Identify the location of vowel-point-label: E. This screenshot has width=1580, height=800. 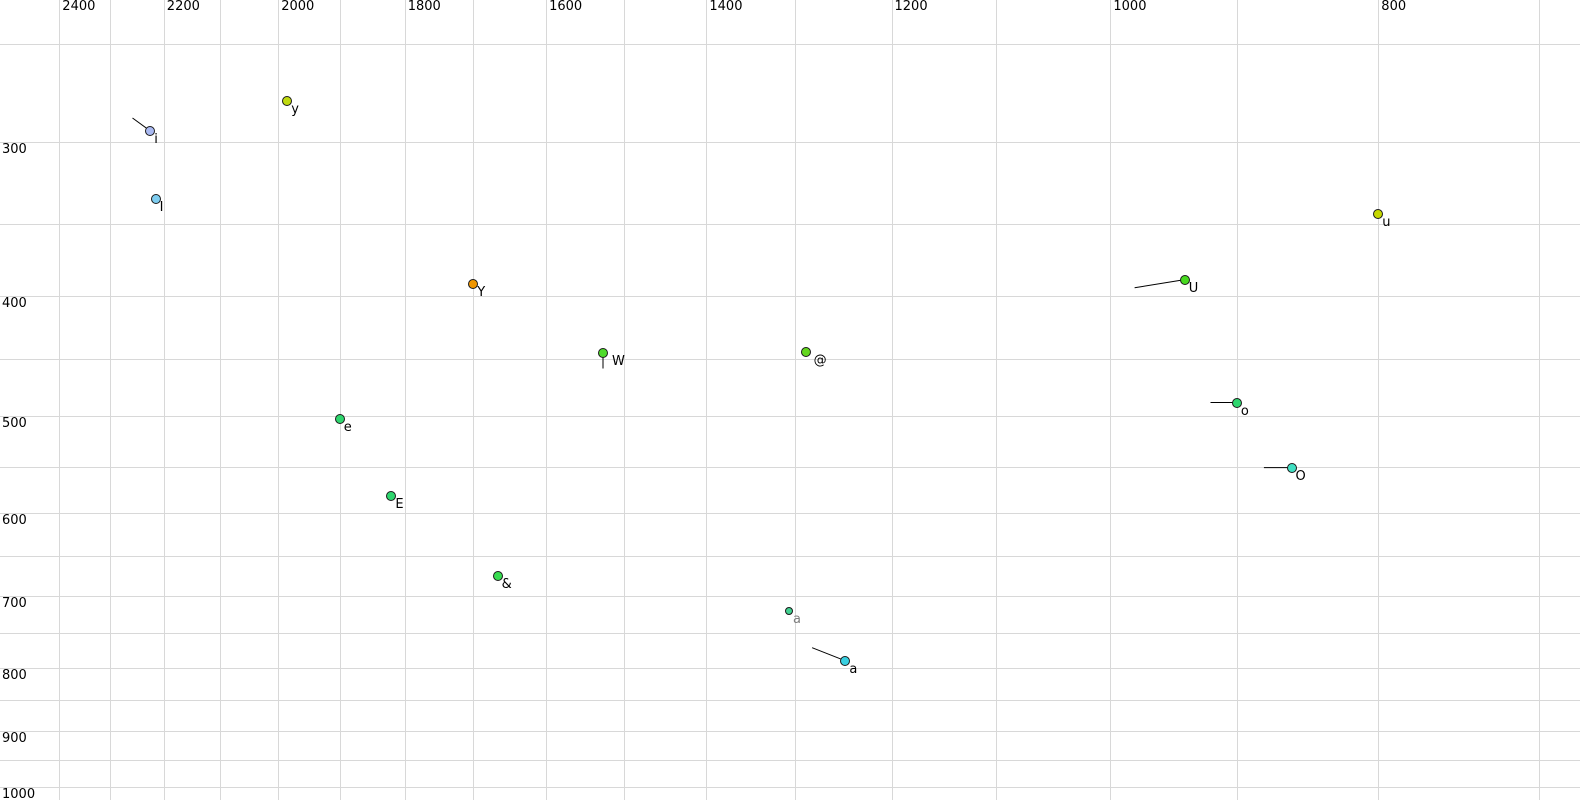
(399, 504).